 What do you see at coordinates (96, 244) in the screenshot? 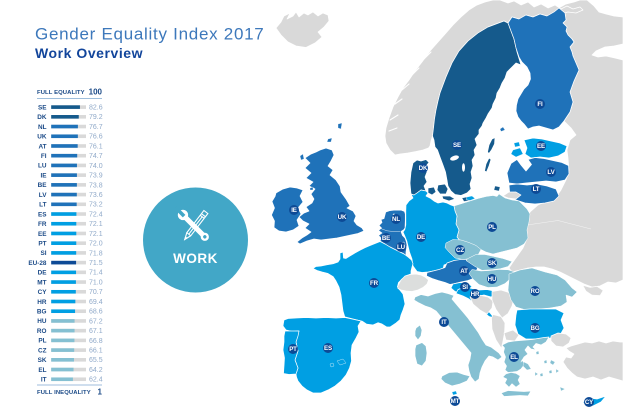
I see `svg-text: 72.0` at bounding box center [96, 244].